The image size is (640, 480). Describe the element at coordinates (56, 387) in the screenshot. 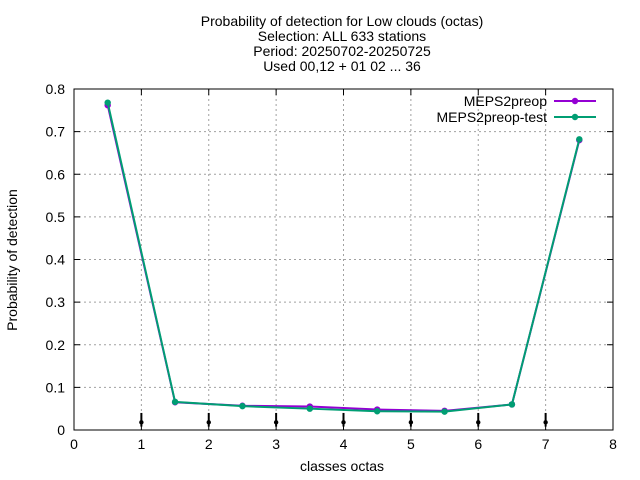

I see `y-tick-label: 0.1` at that location.